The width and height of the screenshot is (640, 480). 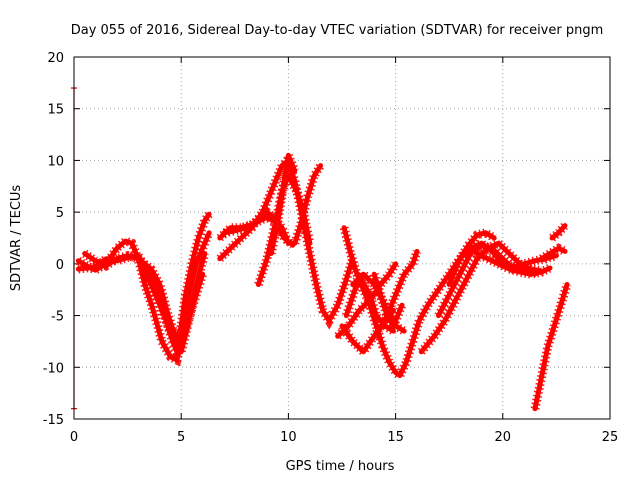 What do you see at coordinates (16, 238) in the screenshot?
I see `y-axis-label: SDTVAR / TECUs` at bounding box center [16, 238].